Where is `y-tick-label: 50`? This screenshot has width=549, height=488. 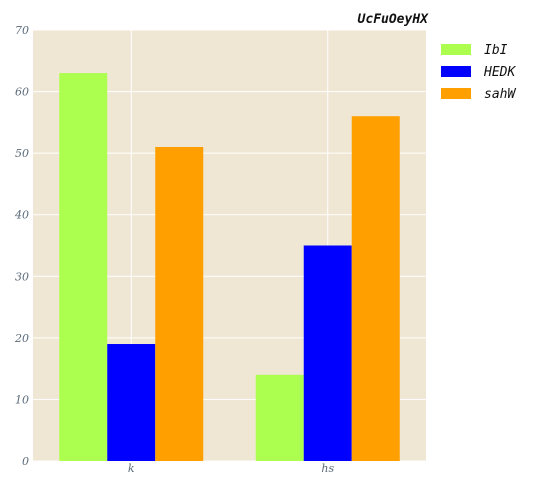 y-tick-label: 50 is located at coordinates (22, 153).